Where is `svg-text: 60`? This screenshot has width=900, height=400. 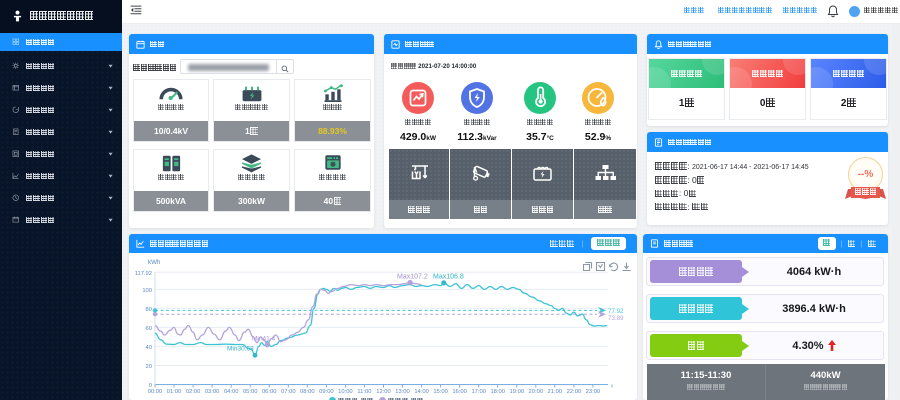
svg-text: 60 is located at coordinates (149, 329).